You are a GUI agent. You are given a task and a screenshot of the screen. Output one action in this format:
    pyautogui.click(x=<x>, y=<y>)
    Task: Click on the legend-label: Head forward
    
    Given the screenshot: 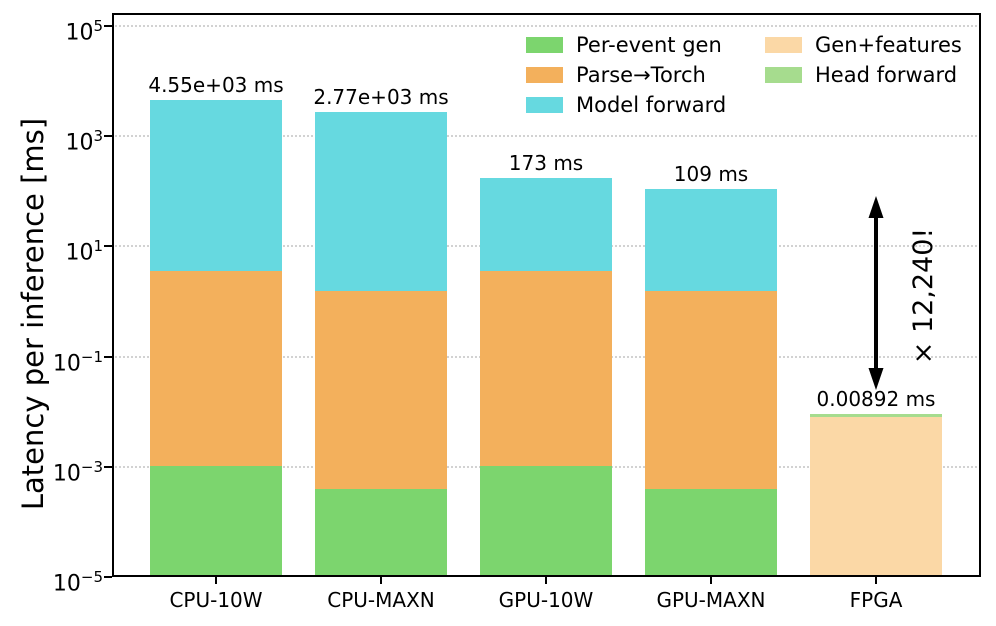 What is the action you would take?
    pyautogui.click(x=886, y=75)
    